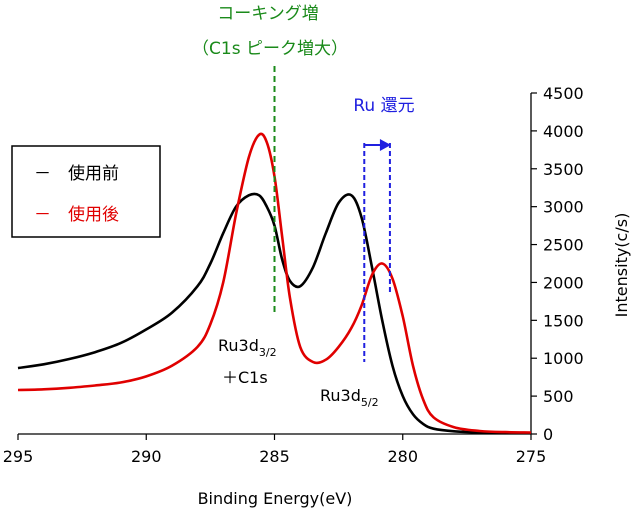 Image resolution: width=638 pixels, height=520 pixels. Describe the element at coordinates (93, 214) in the screenshot. I see `legend-label-after: 使用後` at that location.